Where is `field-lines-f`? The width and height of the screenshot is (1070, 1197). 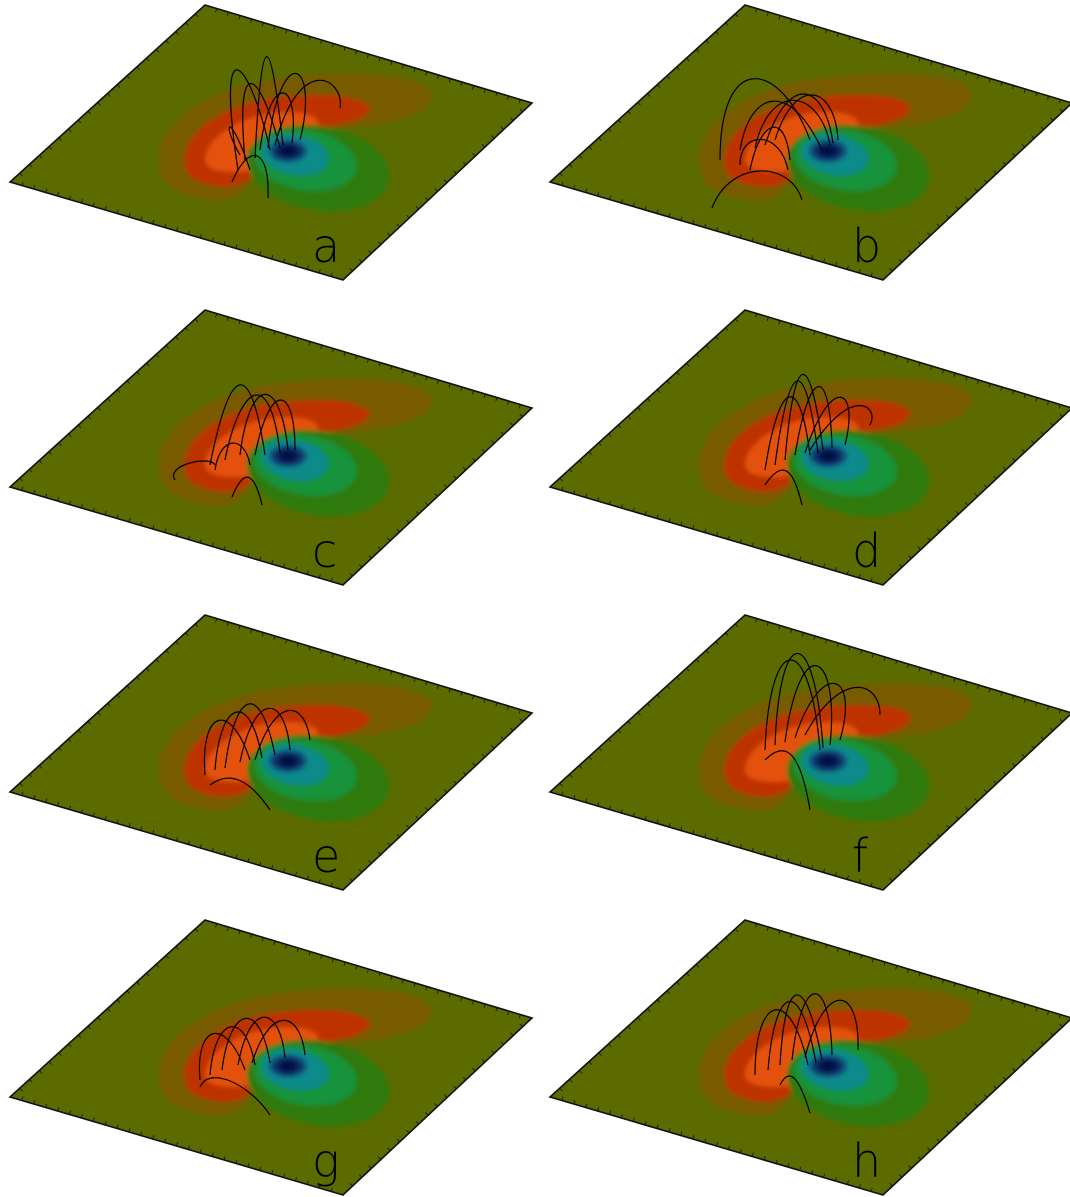
field-lines-f is located at coordinates (822, 732).